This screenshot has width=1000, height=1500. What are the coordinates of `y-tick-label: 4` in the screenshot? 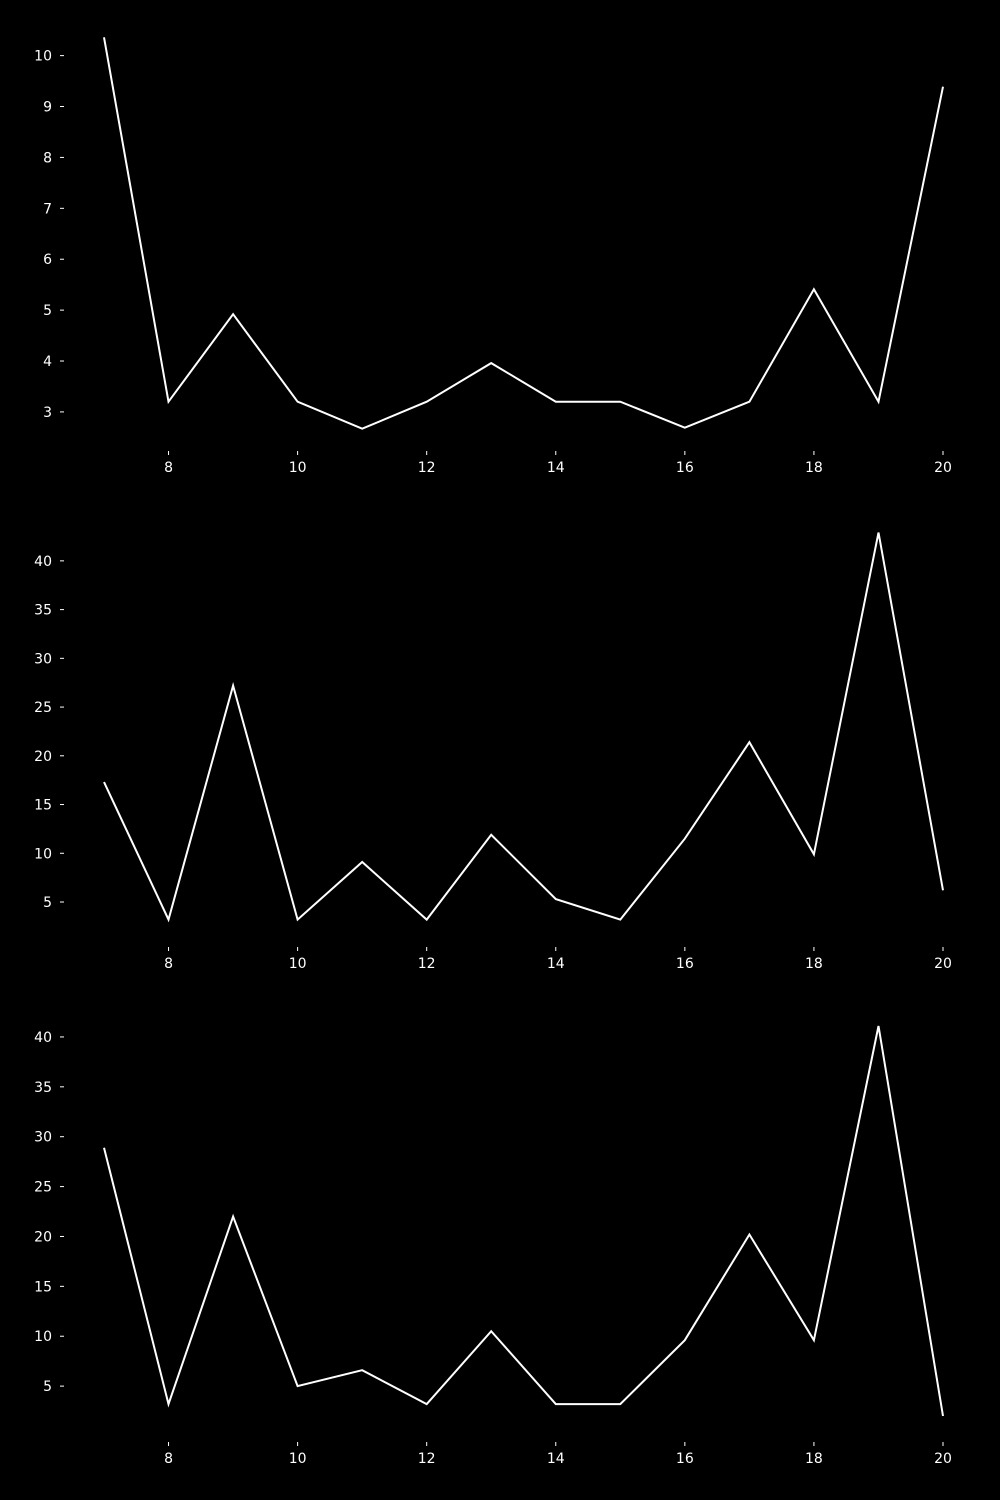 It's located at (47, 362).